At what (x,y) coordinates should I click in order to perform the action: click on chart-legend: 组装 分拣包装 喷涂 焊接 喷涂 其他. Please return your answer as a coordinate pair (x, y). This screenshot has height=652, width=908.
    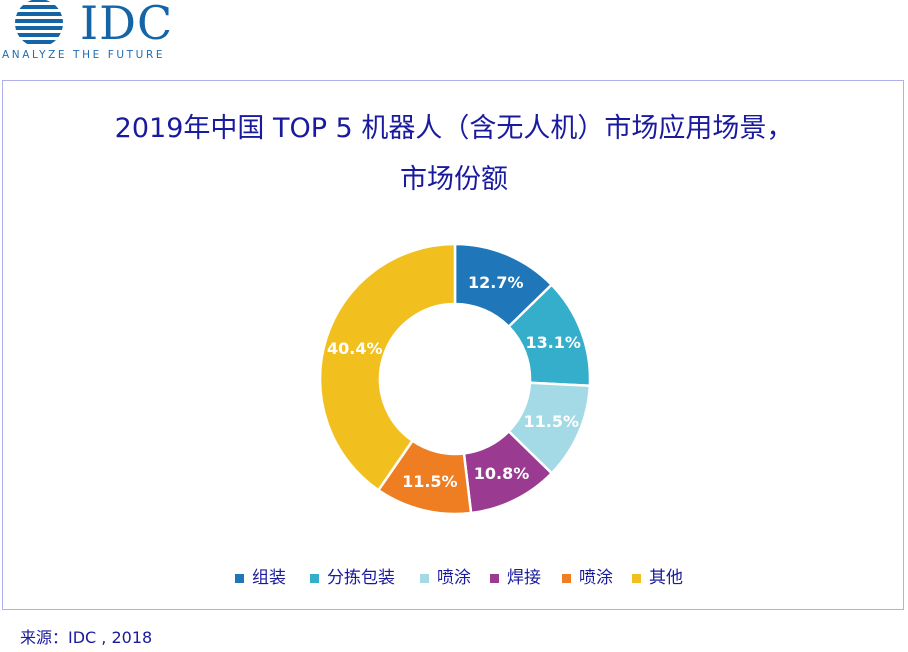
    Looking at the image, I should click on (454, 578).